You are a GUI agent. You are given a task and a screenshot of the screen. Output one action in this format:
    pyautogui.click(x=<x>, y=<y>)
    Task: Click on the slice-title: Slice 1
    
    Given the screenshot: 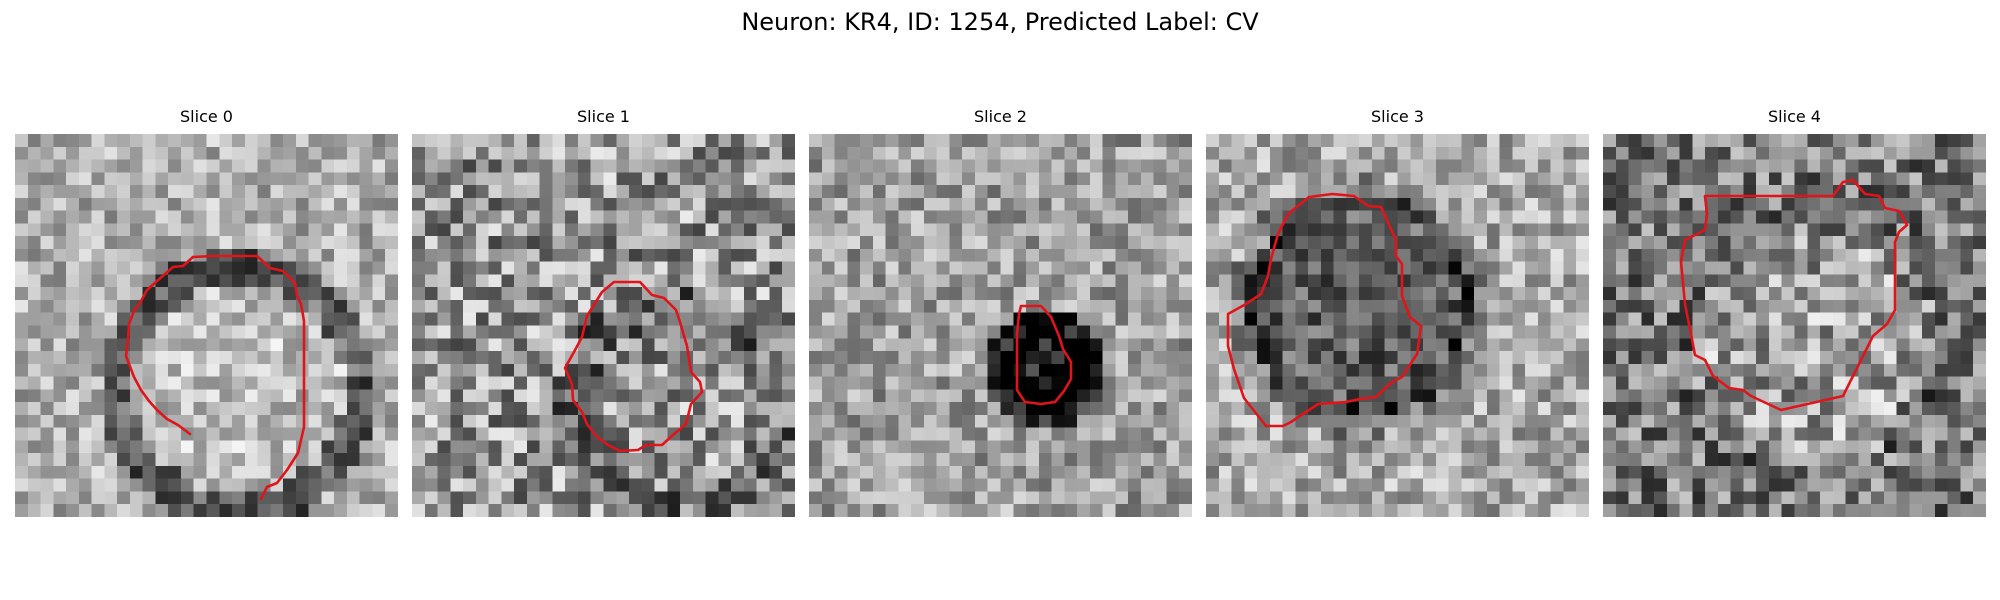 What is the action you would take?
    pyautogui.click(x=603, y=116)
    